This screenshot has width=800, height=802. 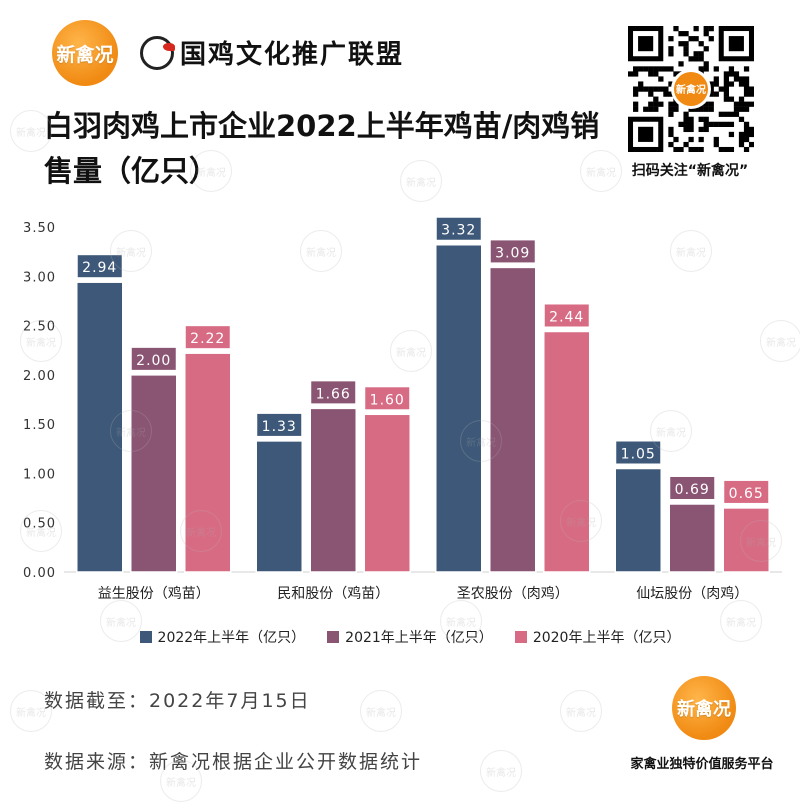 I want to click on x-tick-label: 圣农股份（肉鸡）, so click(x=513, y=593).